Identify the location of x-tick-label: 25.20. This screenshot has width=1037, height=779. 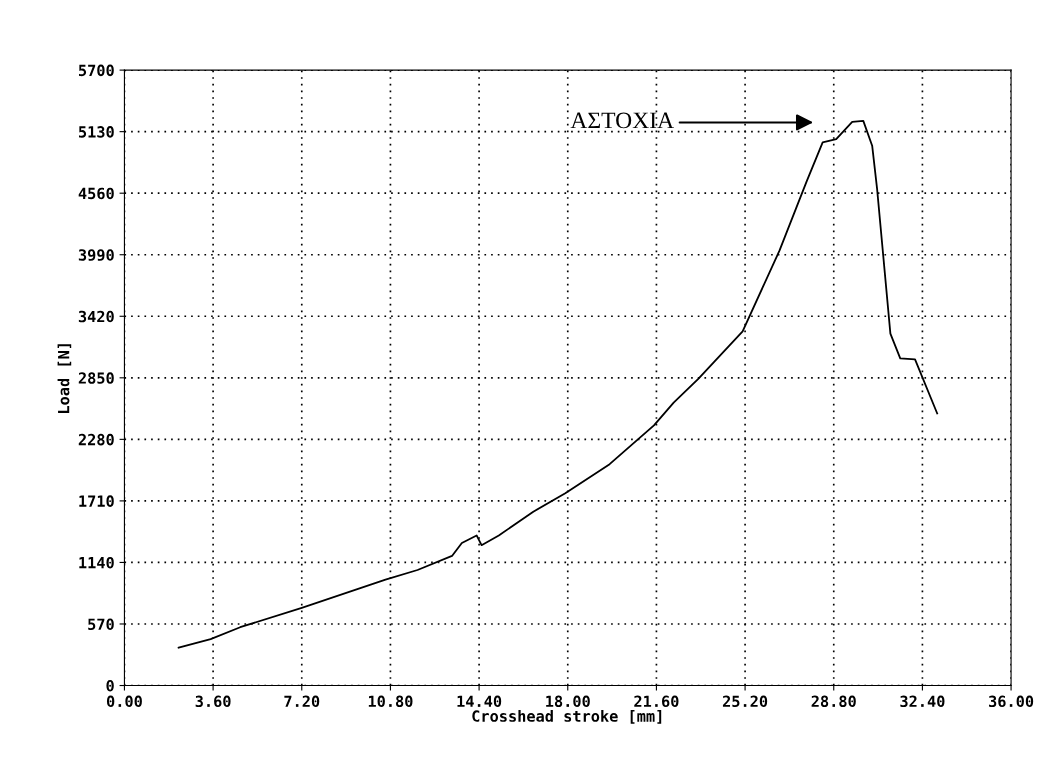
(745, 701).